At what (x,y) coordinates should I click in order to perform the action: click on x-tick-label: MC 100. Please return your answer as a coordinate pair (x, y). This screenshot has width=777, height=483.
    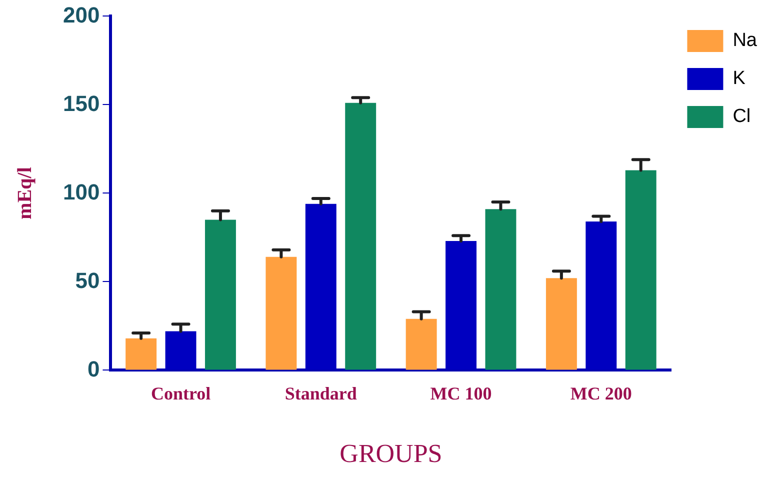
    Looking at the image, I should click on (461, 394).